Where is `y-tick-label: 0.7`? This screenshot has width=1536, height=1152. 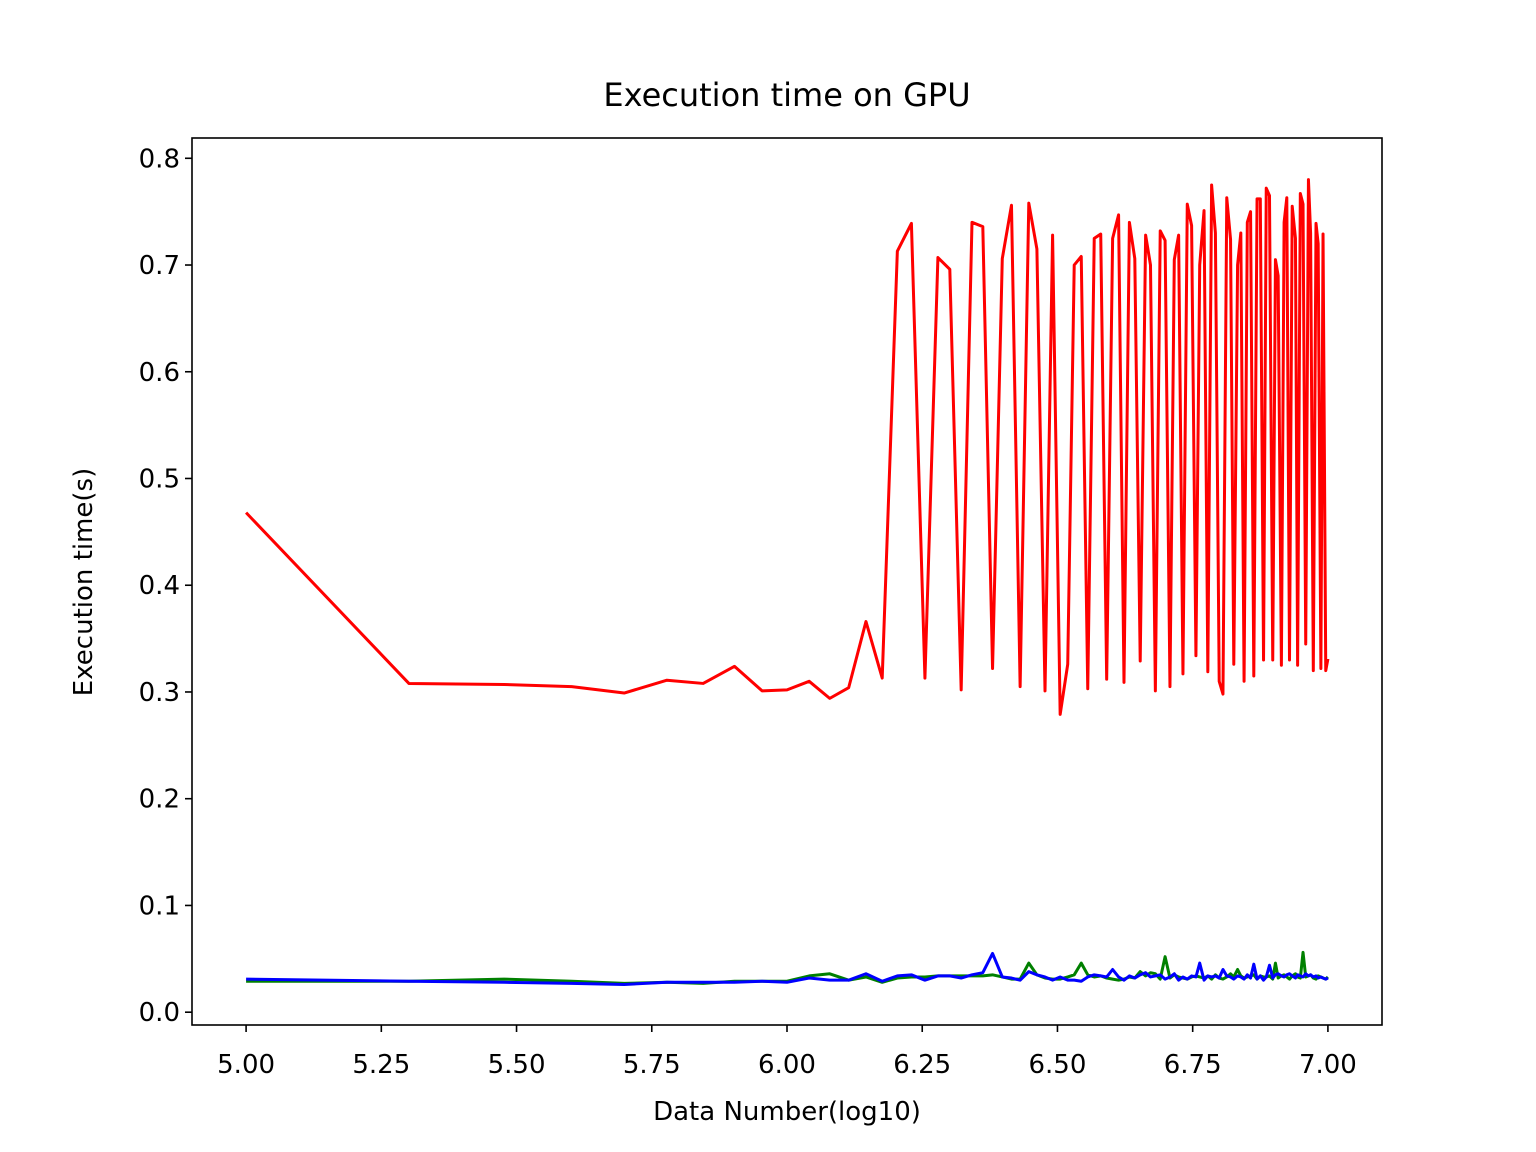 y-tick-label: 0.7 is located at coordinates (159, 266).